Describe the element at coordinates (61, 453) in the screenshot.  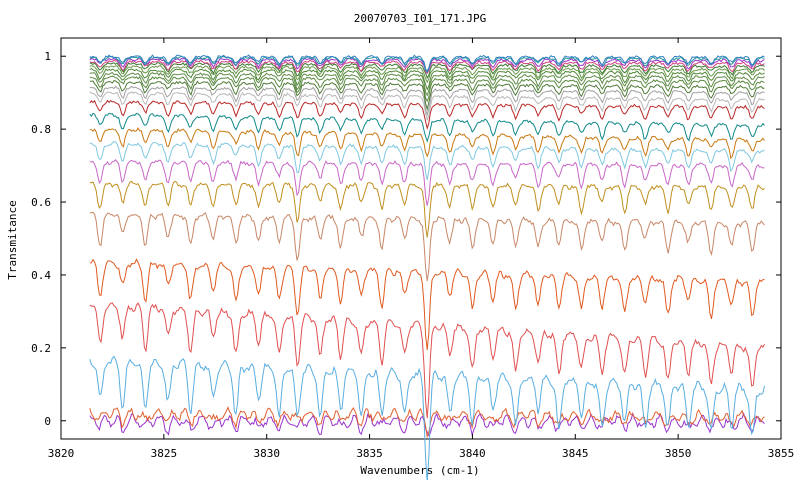
I see `x-tick-label: 3820` at that location.